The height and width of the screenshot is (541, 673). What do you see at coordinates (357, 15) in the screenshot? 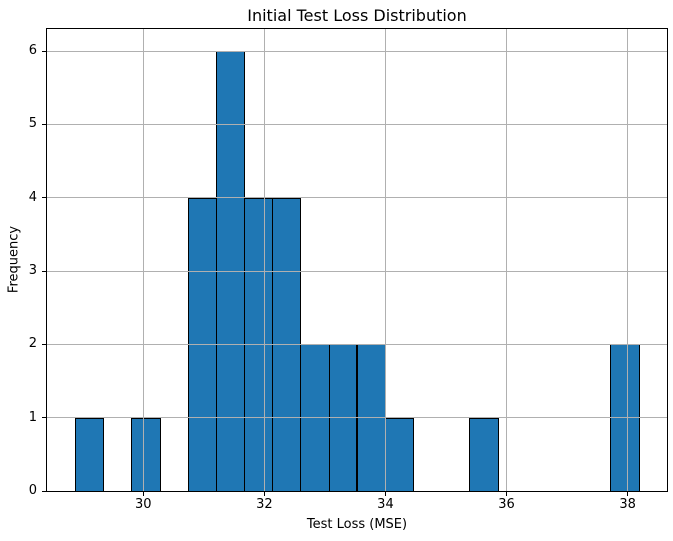
I see `chart-title: Initial Test Loss Distribution` at bounding box center [357, 15].